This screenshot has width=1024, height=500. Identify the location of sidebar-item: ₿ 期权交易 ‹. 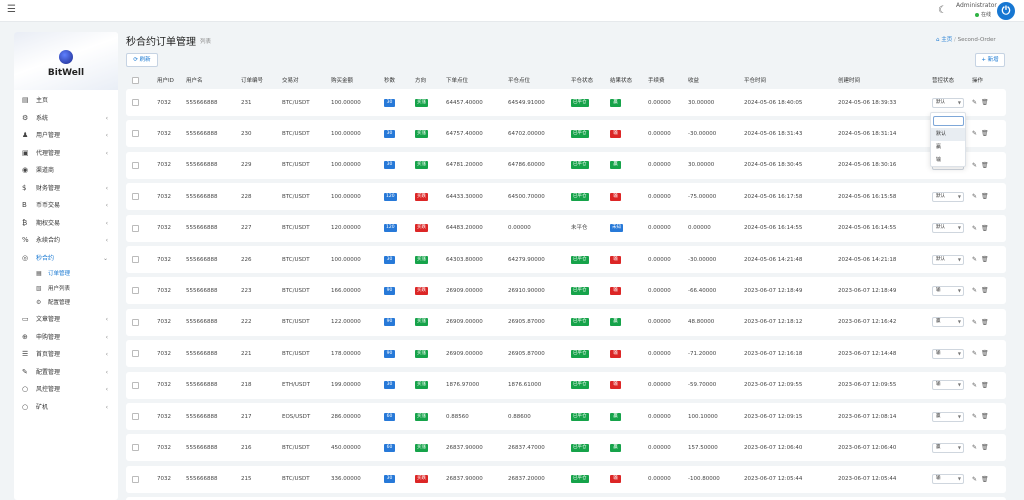
(66, 224).